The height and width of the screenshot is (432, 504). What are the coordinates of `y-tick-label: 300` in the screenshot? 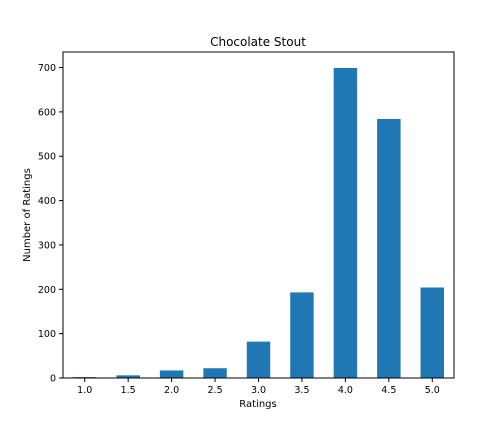 It's located at (47, 245).